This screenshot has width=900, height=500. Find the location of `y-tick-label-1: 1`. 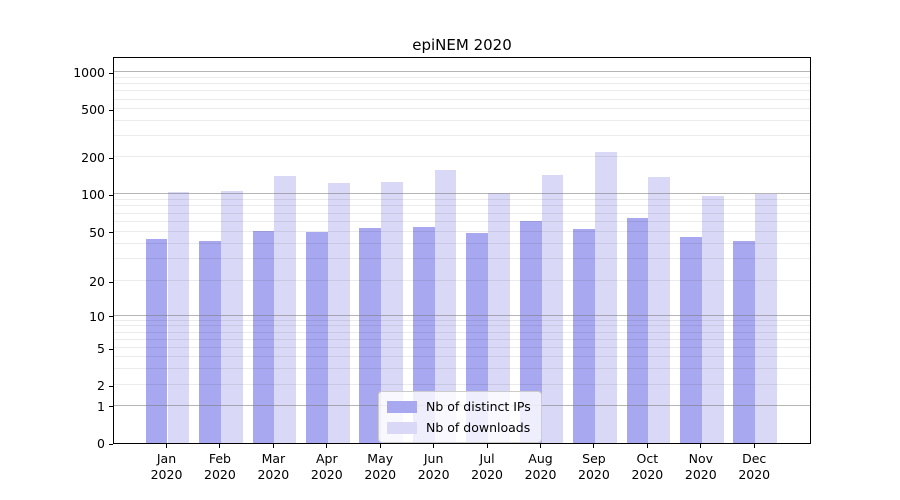

y-tick-label-1: 1 is located at coordinates (101, 406).